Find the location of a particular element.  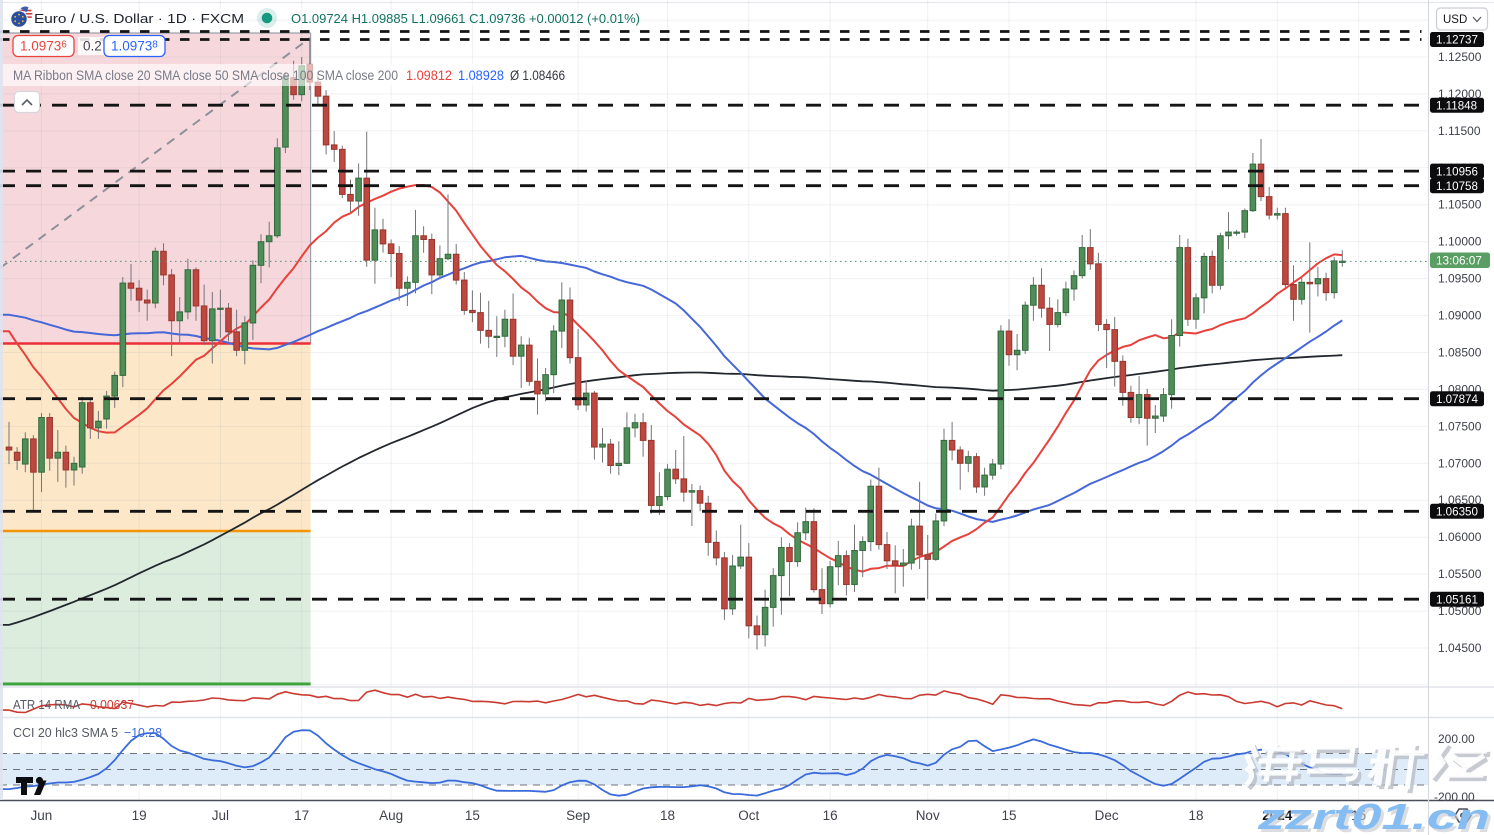

svg-text: 1.05000 is located at coordinates (1460, 611).